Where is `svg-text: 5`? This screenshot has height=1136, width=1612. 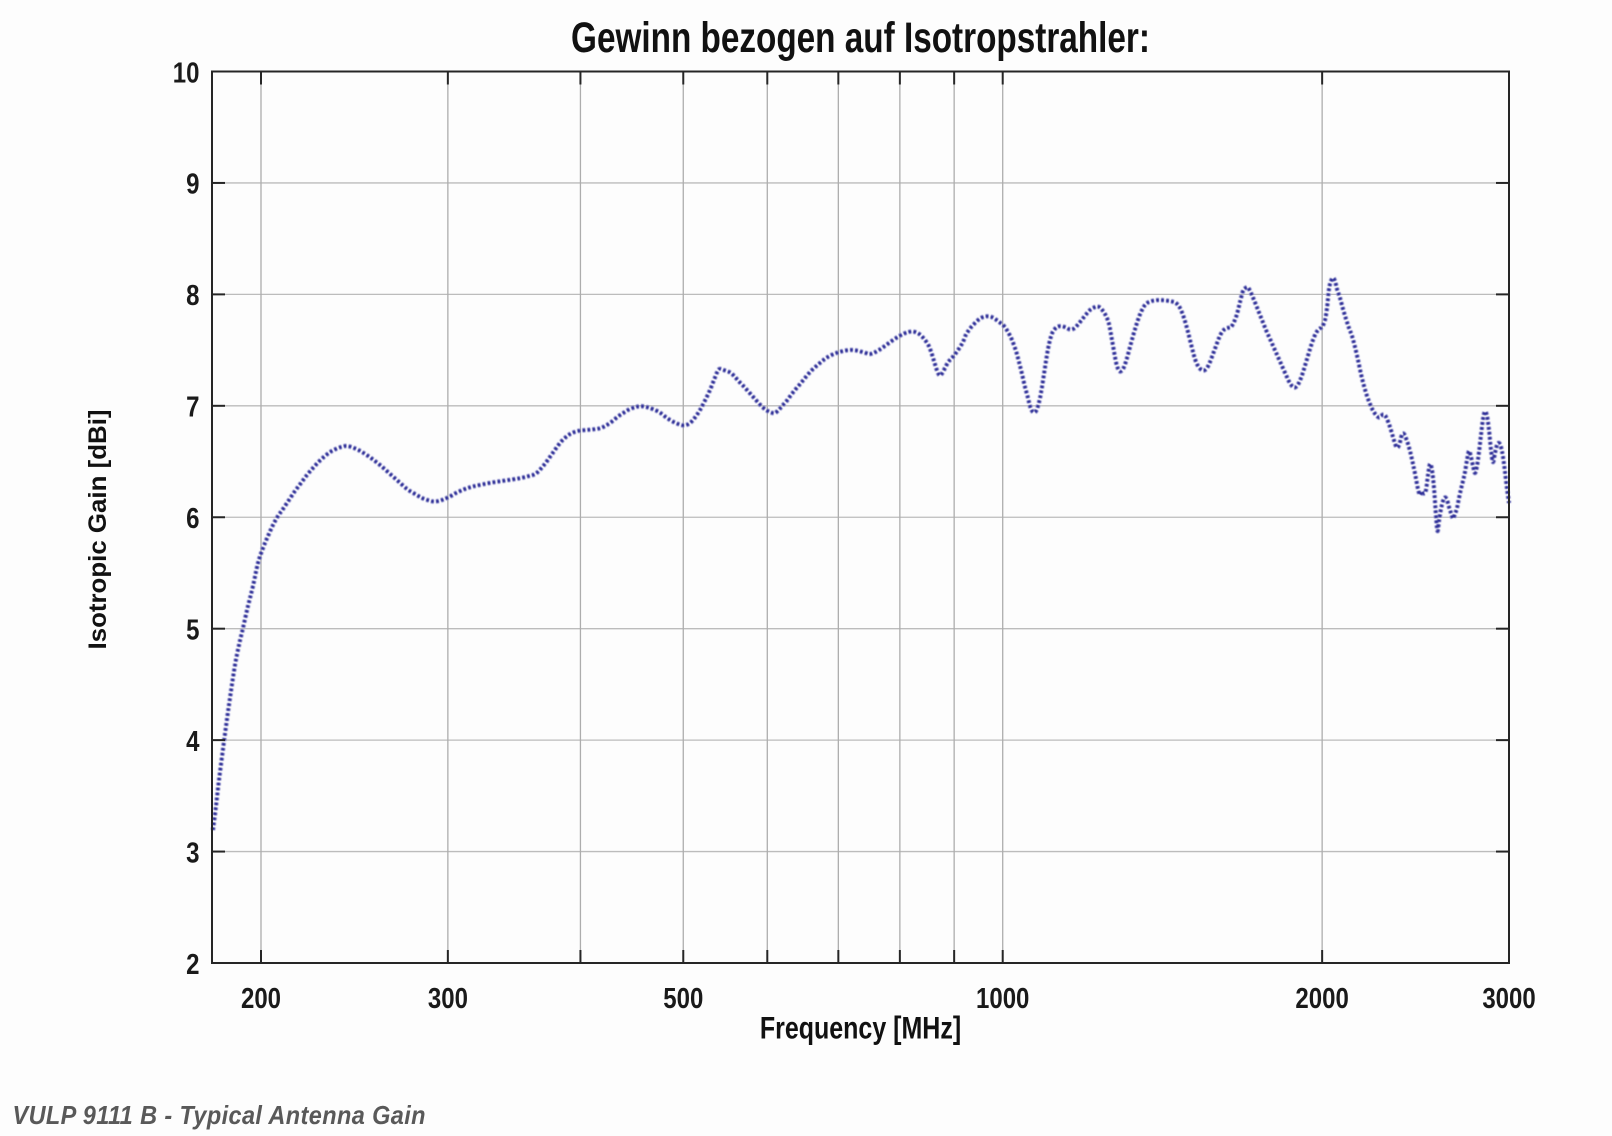
svg-text: 5 is located at coordinates (192, 629).